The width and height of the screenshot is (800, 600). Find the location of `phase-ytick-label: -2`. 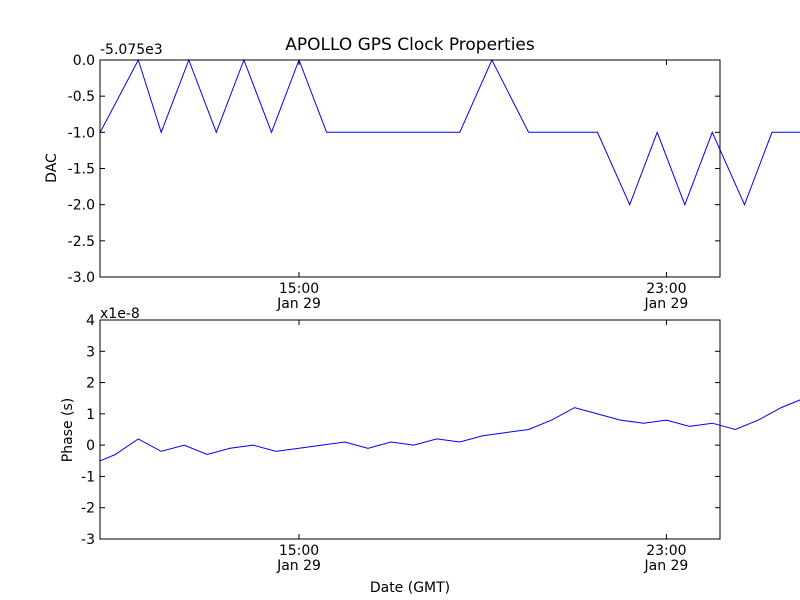

phase-ytick-label: -2 is located at coordinates (88, 509).